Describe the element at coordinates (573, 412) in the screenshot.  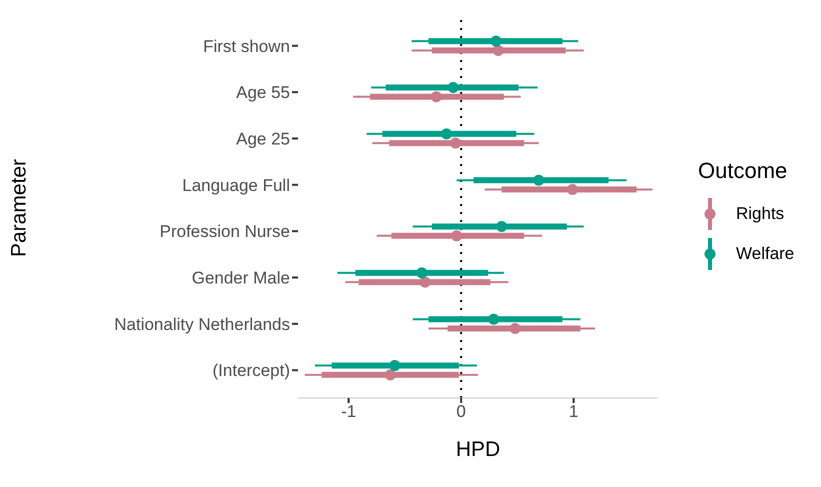
I see `x-tick-label: 1` at that location.